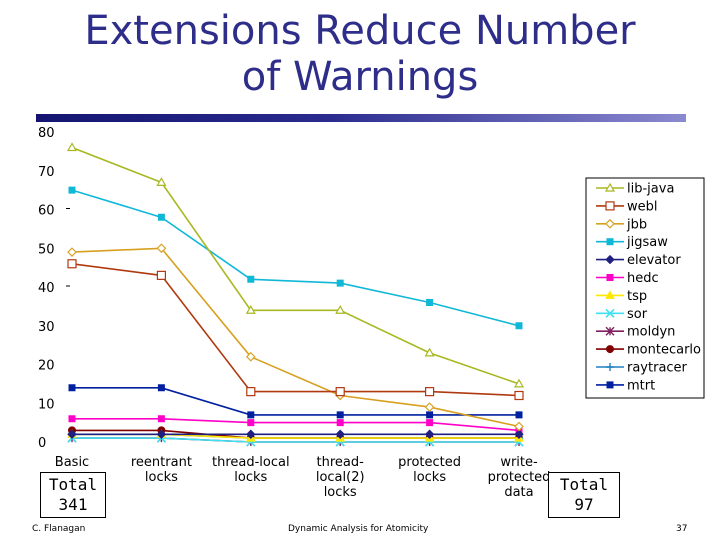 The width and height of the screenshot is (720, 540). Describe the element at coordinates (72, 462) in the screenshot. I see `x-category-label-0-0: Basic` at that location.